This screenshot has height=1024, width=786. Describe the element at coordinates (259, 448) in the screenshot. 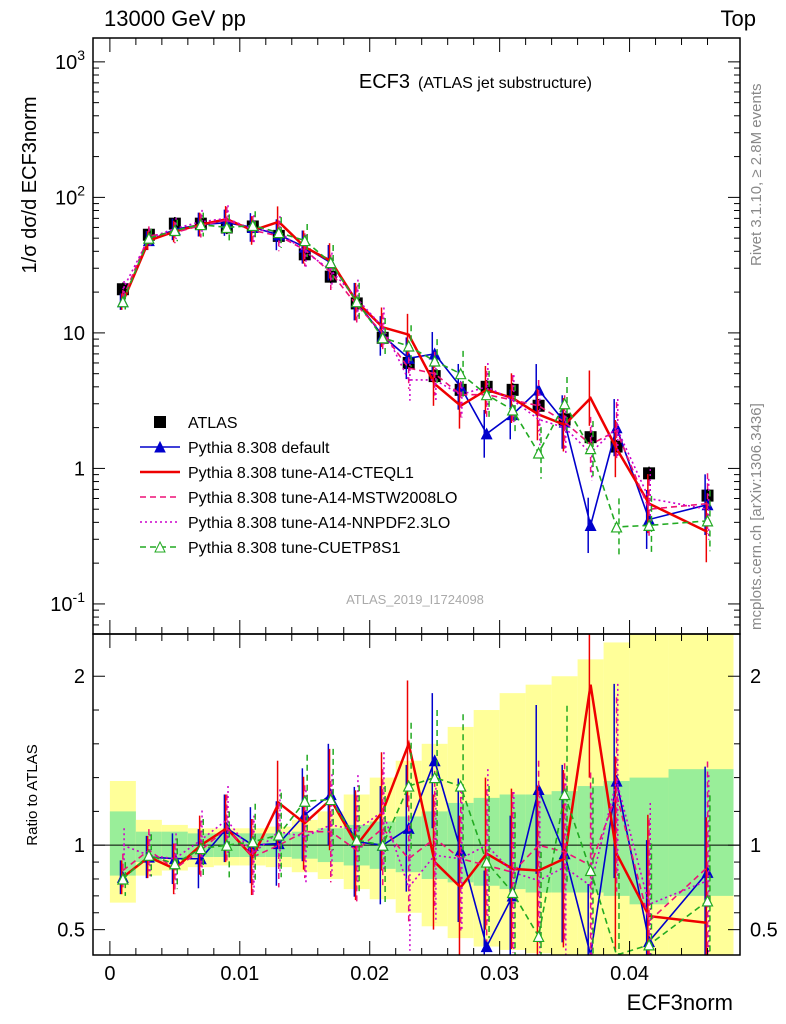

I see `legend-label: Pythia 8.308 default` at that location.